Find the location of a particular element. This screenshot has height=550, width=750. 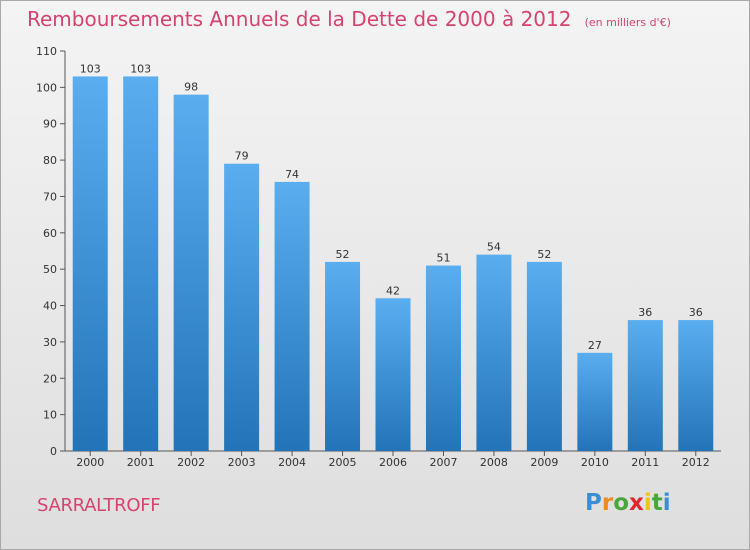

x-tick-label: 2001 is located at coordinates (141, 462).